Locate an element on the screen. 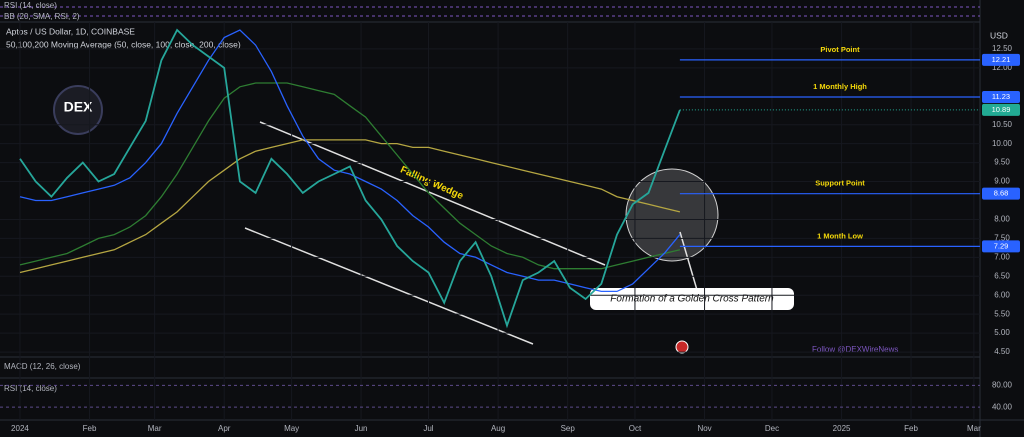 The height and width of the screenshot is (437, 1024). y-tick-label: 5.00 is located at coordinates (1002, 332).